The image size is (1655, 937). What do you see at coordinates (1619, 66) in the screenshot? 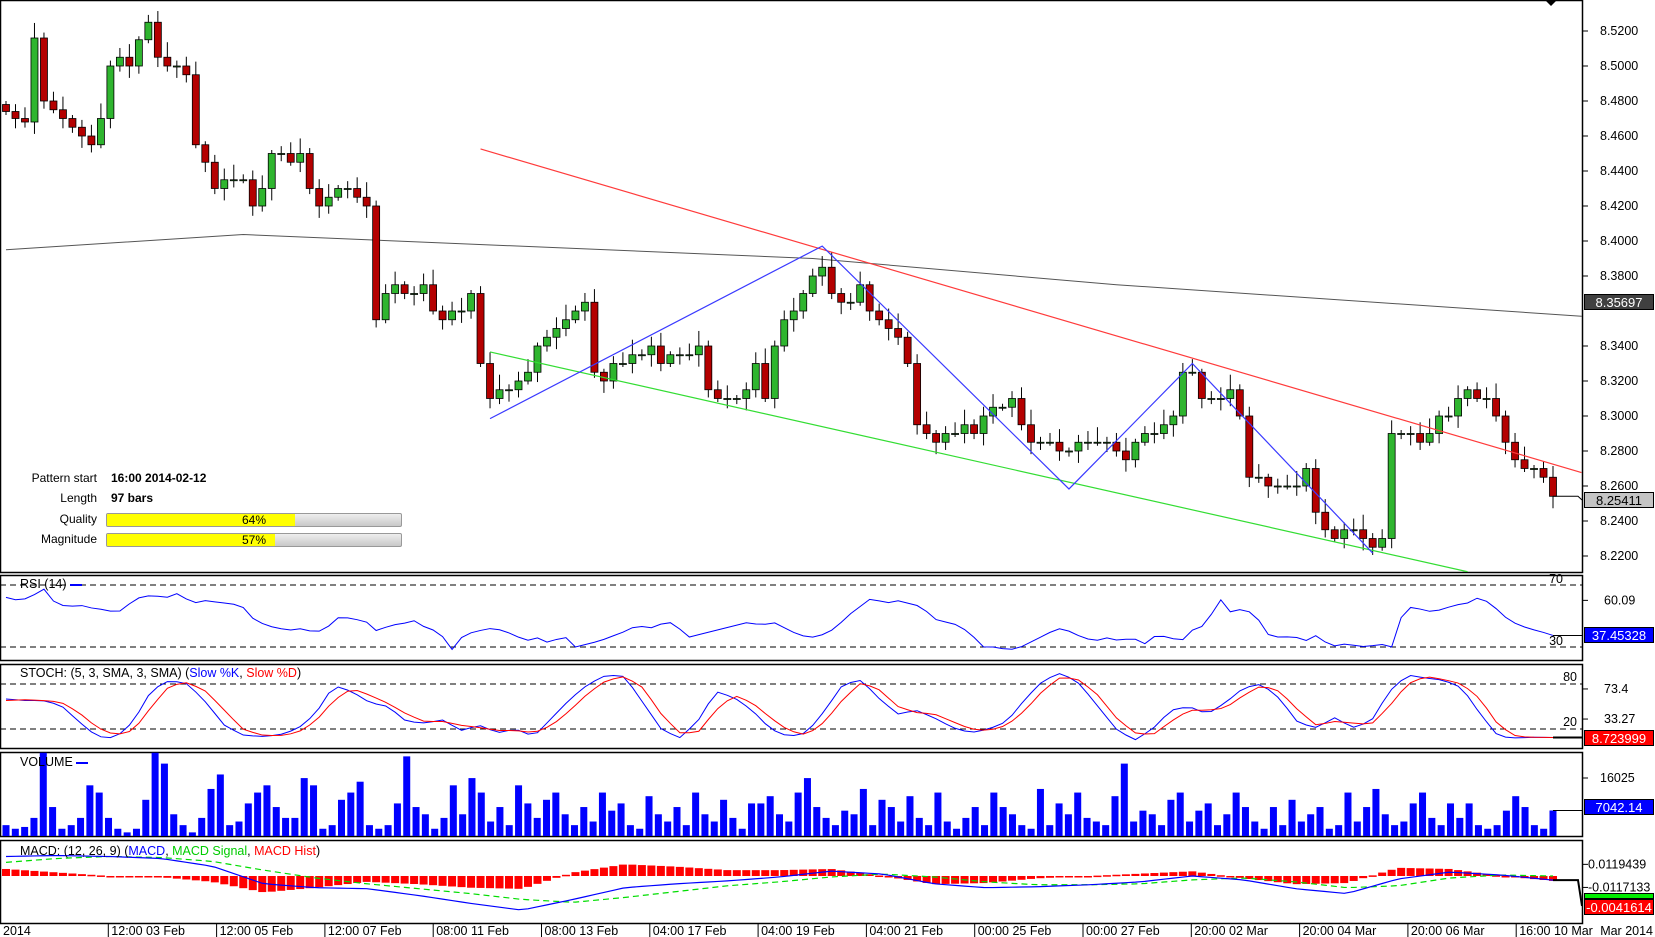
I see `price-tick-label: 8.5000` at bounding box center [1619, 66].